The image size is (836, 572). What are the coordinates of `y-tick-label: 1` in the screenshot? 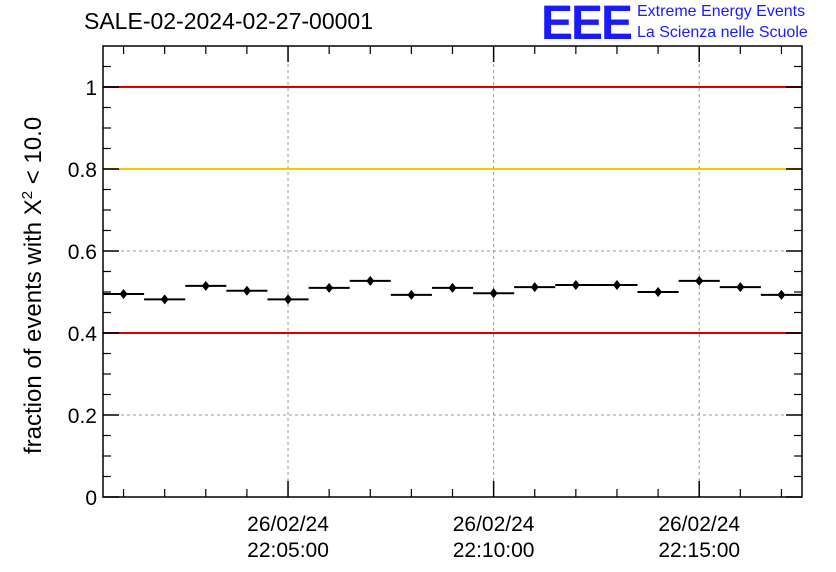 It's located at (91, 88).